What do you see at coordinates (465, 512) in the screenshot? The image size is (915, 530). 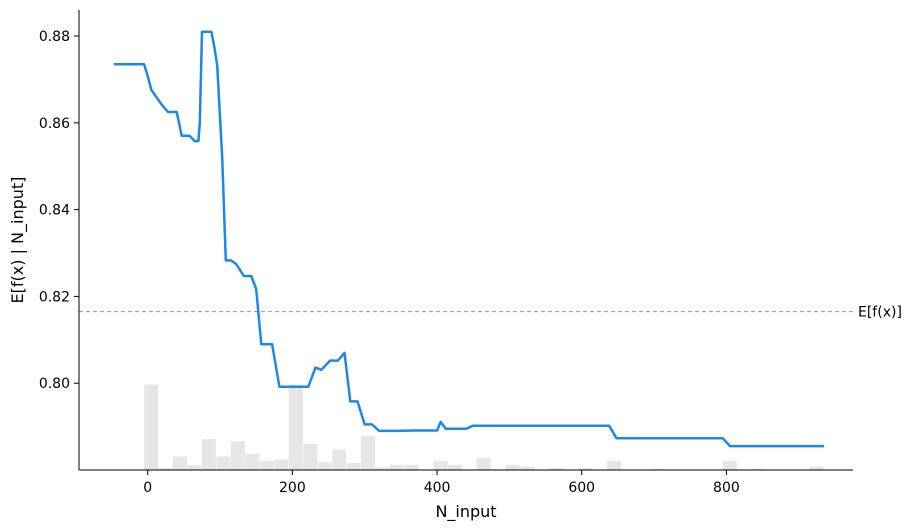 I see `x-axis-label: N_input` at bounding box center [465, 512].